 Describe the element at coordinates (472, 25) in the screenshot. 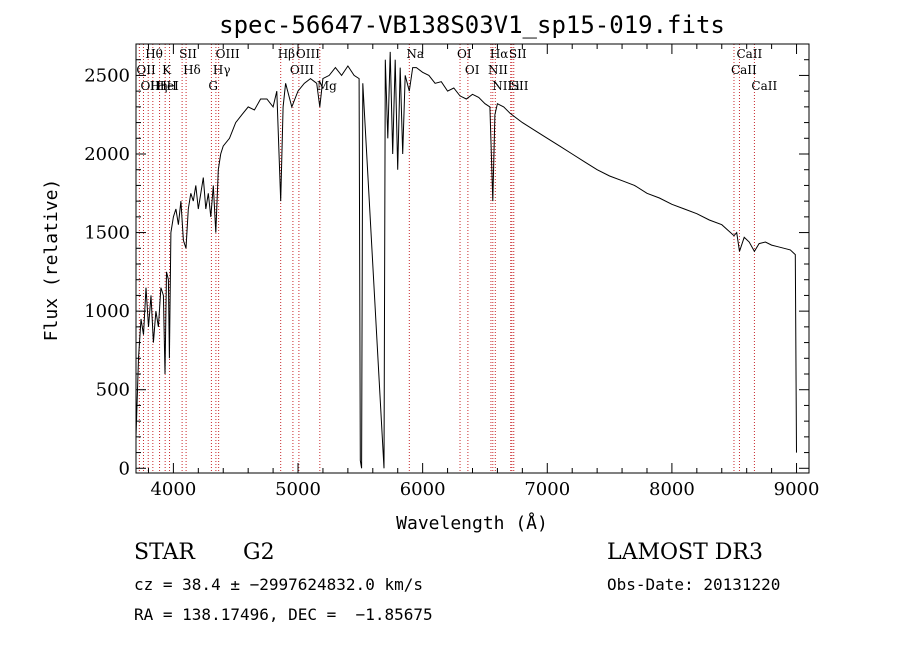

I see `chart-title: spec-56647-VB138S03V1_sp15-019.fits` at that location.